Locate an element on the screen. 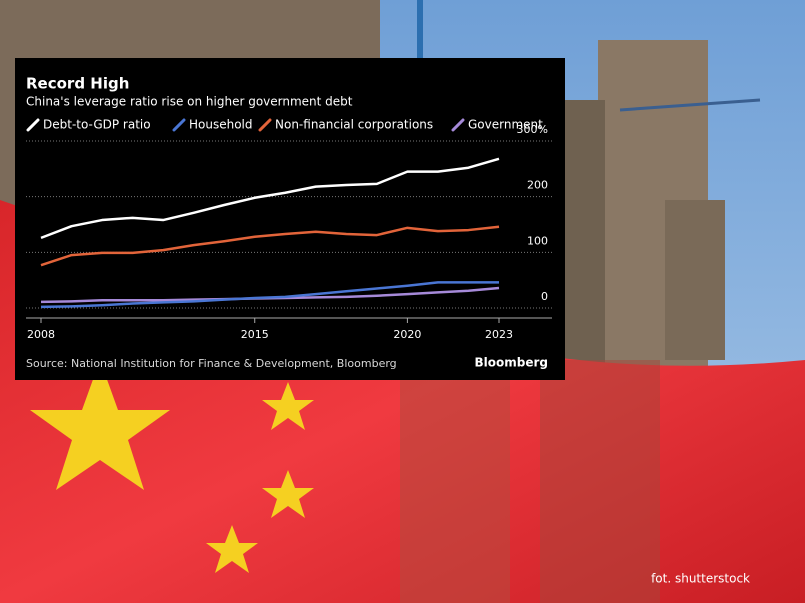 This screenshot has width=805, height=603. chart-title: Record High is located at coordinates (77, 84).